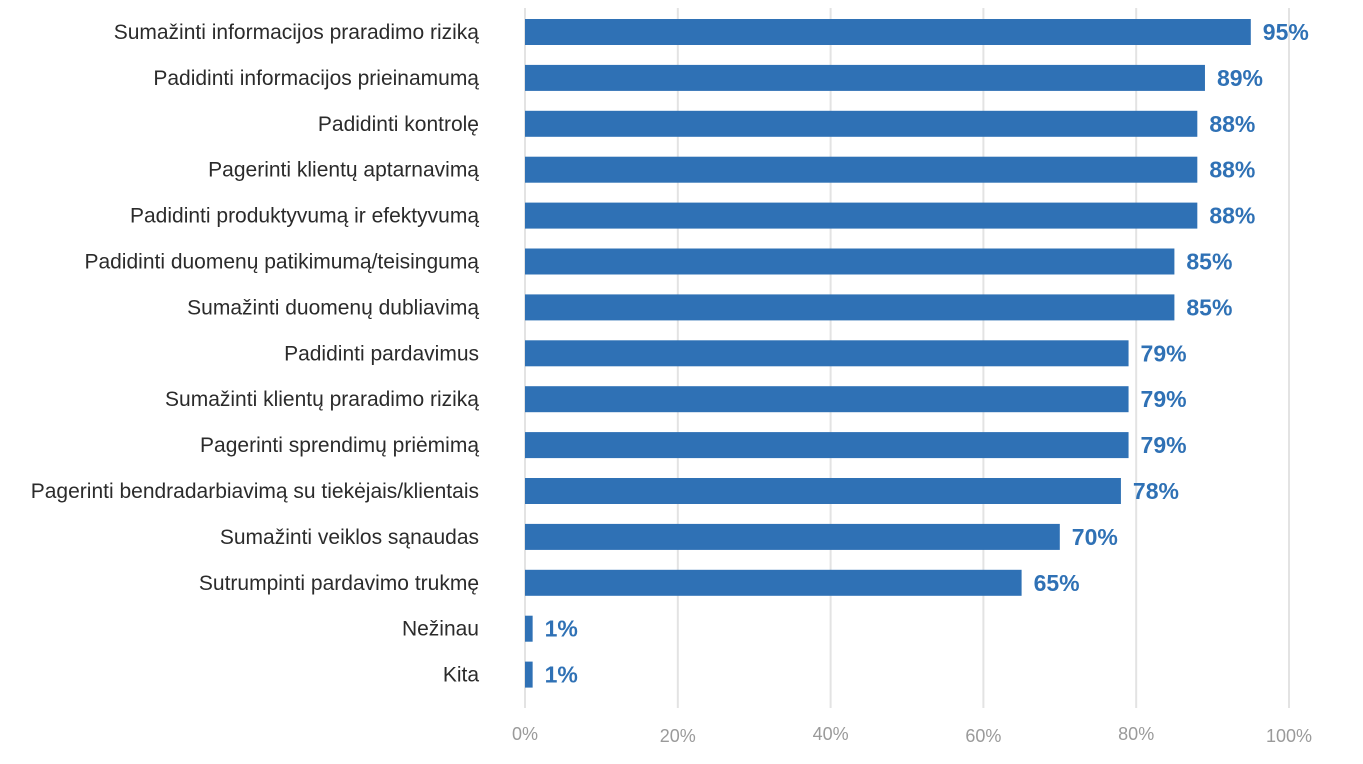 This screenshot has width=1363, height=764. Describe the element at coordinates (281, 262) in the screenshot. I see `category-label: Padidinti duomenų patikimumą/teisingumą` at that location.